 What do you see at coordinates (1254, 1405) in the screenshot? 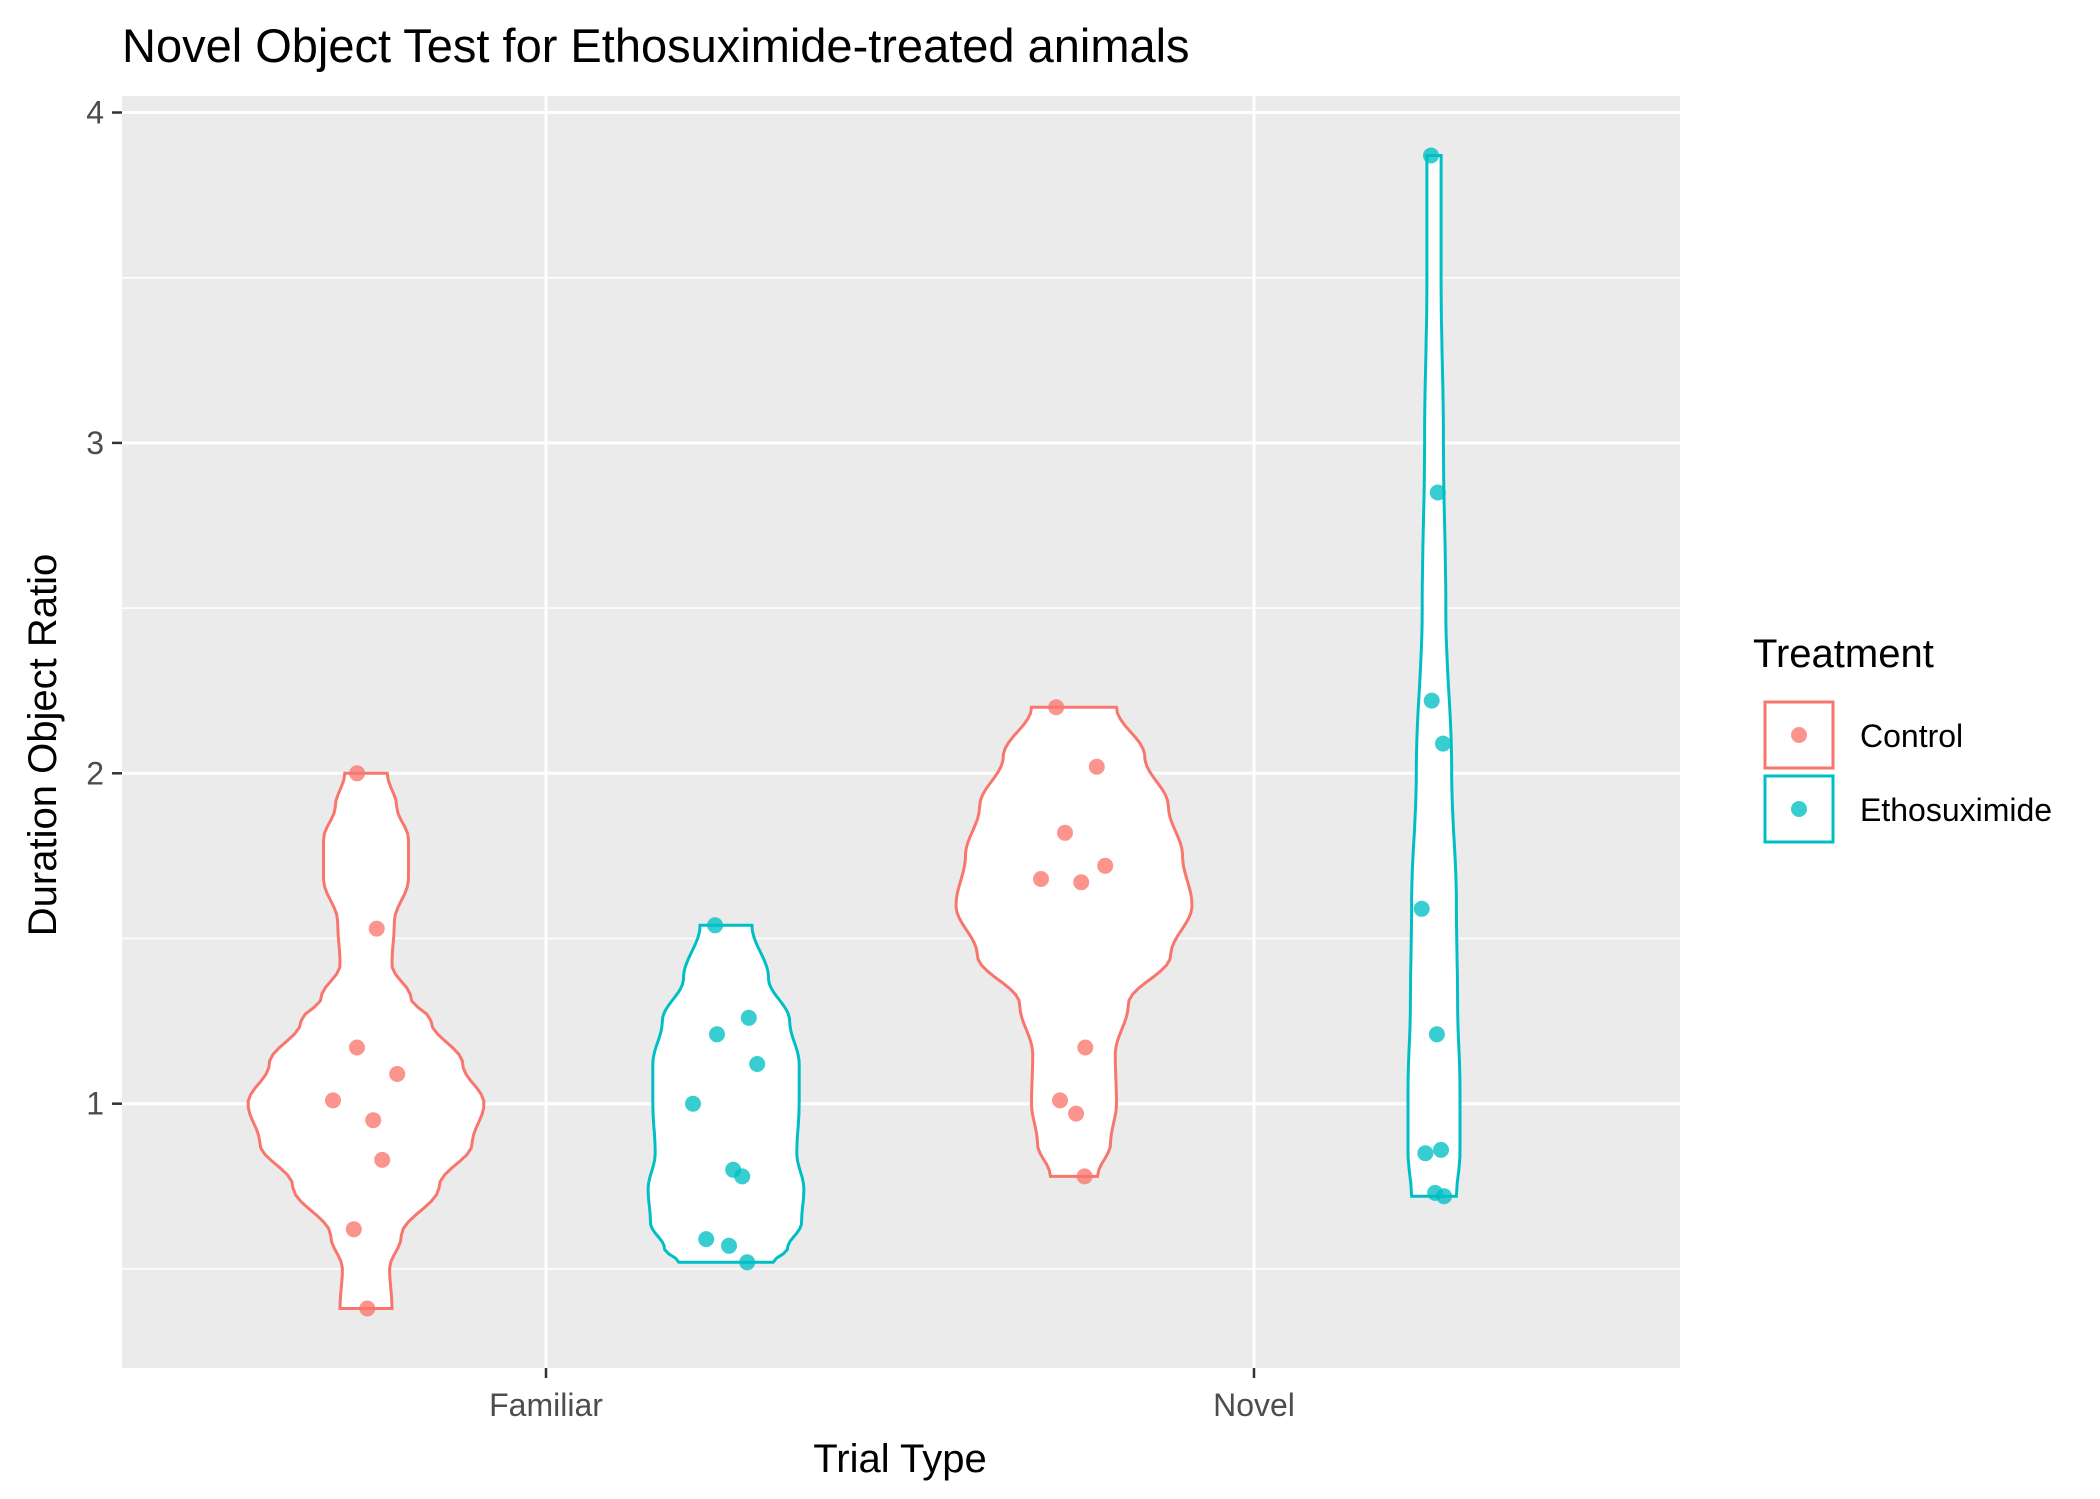
I see `x-tick-label: Novel` at bounding box center [1254, 1405].